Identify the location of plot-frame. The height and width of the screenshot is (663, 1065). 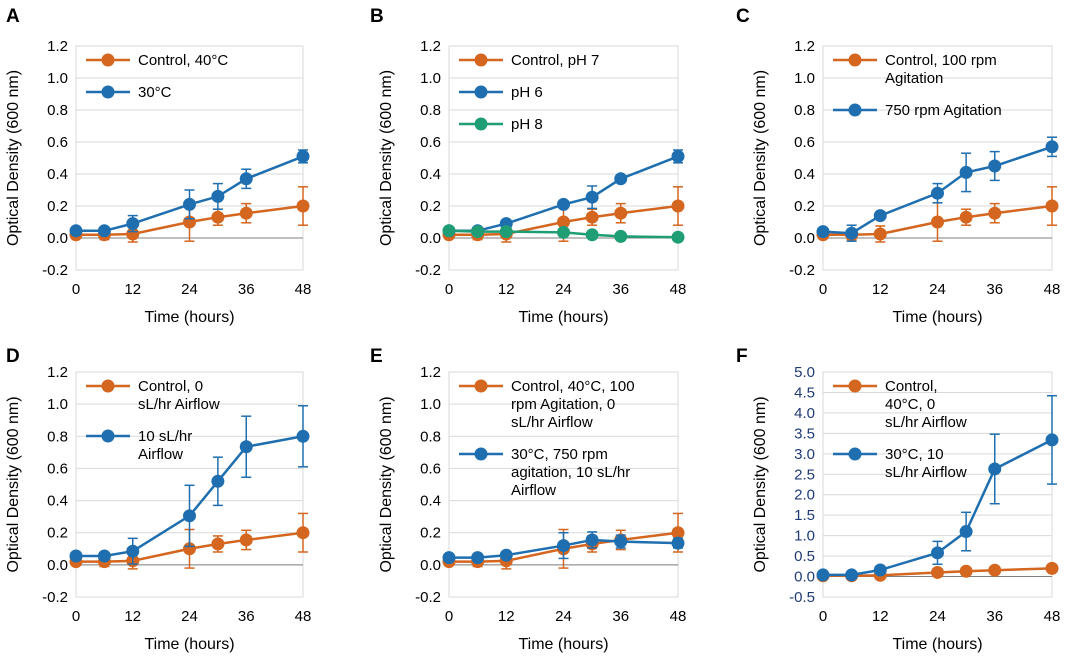
(189, 484).